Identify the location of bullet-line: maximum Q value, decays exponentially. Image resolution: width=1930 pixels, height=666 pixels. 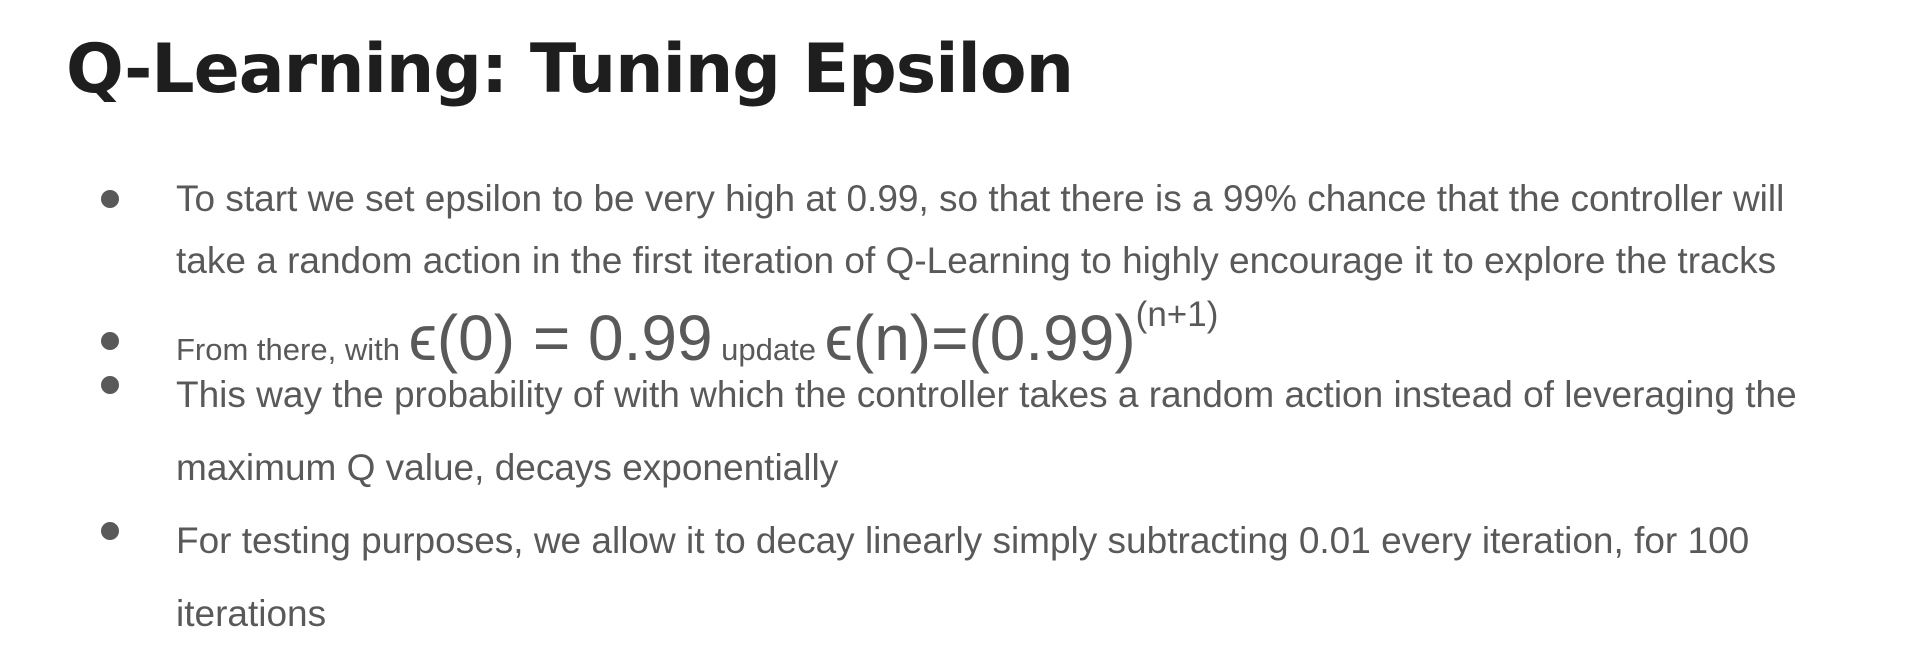
(507, 467).